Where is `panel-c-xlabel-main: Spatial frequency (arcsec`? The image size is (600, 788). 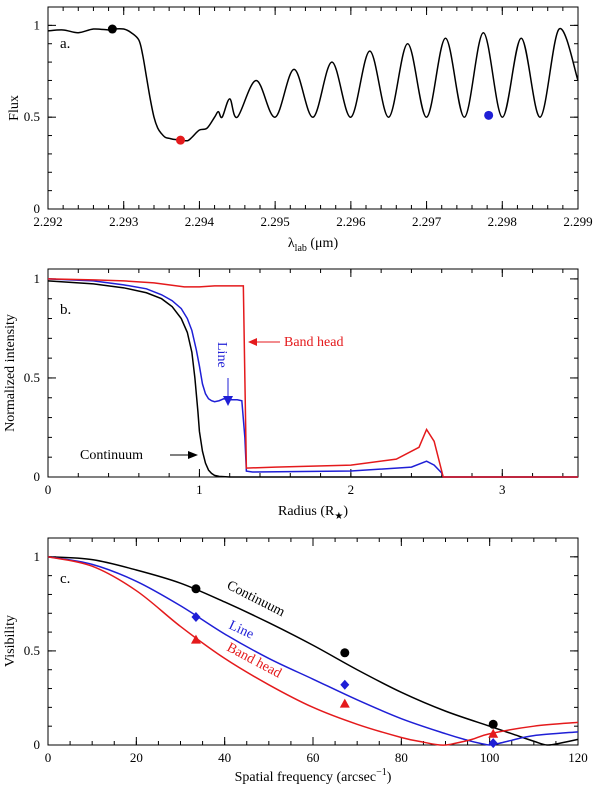
panel-c-xlabel-main: Spatial frequency (arcsec is located at coordinates (305, 777).